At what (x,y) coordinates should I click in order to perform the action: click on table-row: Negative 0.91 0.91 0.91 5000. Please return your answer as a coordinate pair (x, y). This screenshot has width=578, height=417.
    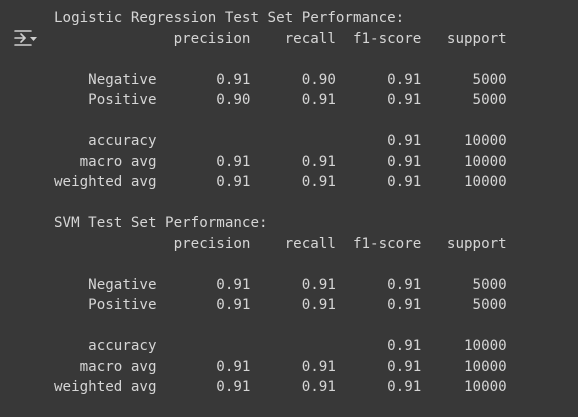
    Looking at the image, I should click on (280, 284).